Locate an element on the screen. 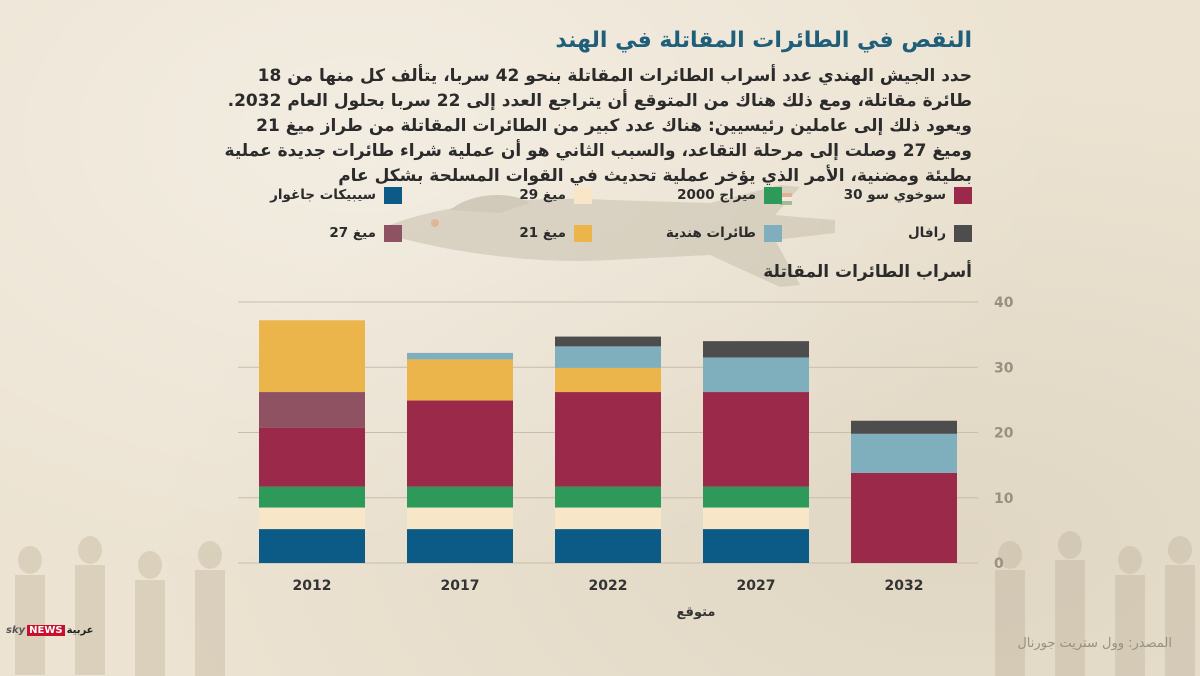 Image resolution: width=1200 pixels, height=676 pixels. x-tick-label: 2017 is located at coordinates (460, 586).